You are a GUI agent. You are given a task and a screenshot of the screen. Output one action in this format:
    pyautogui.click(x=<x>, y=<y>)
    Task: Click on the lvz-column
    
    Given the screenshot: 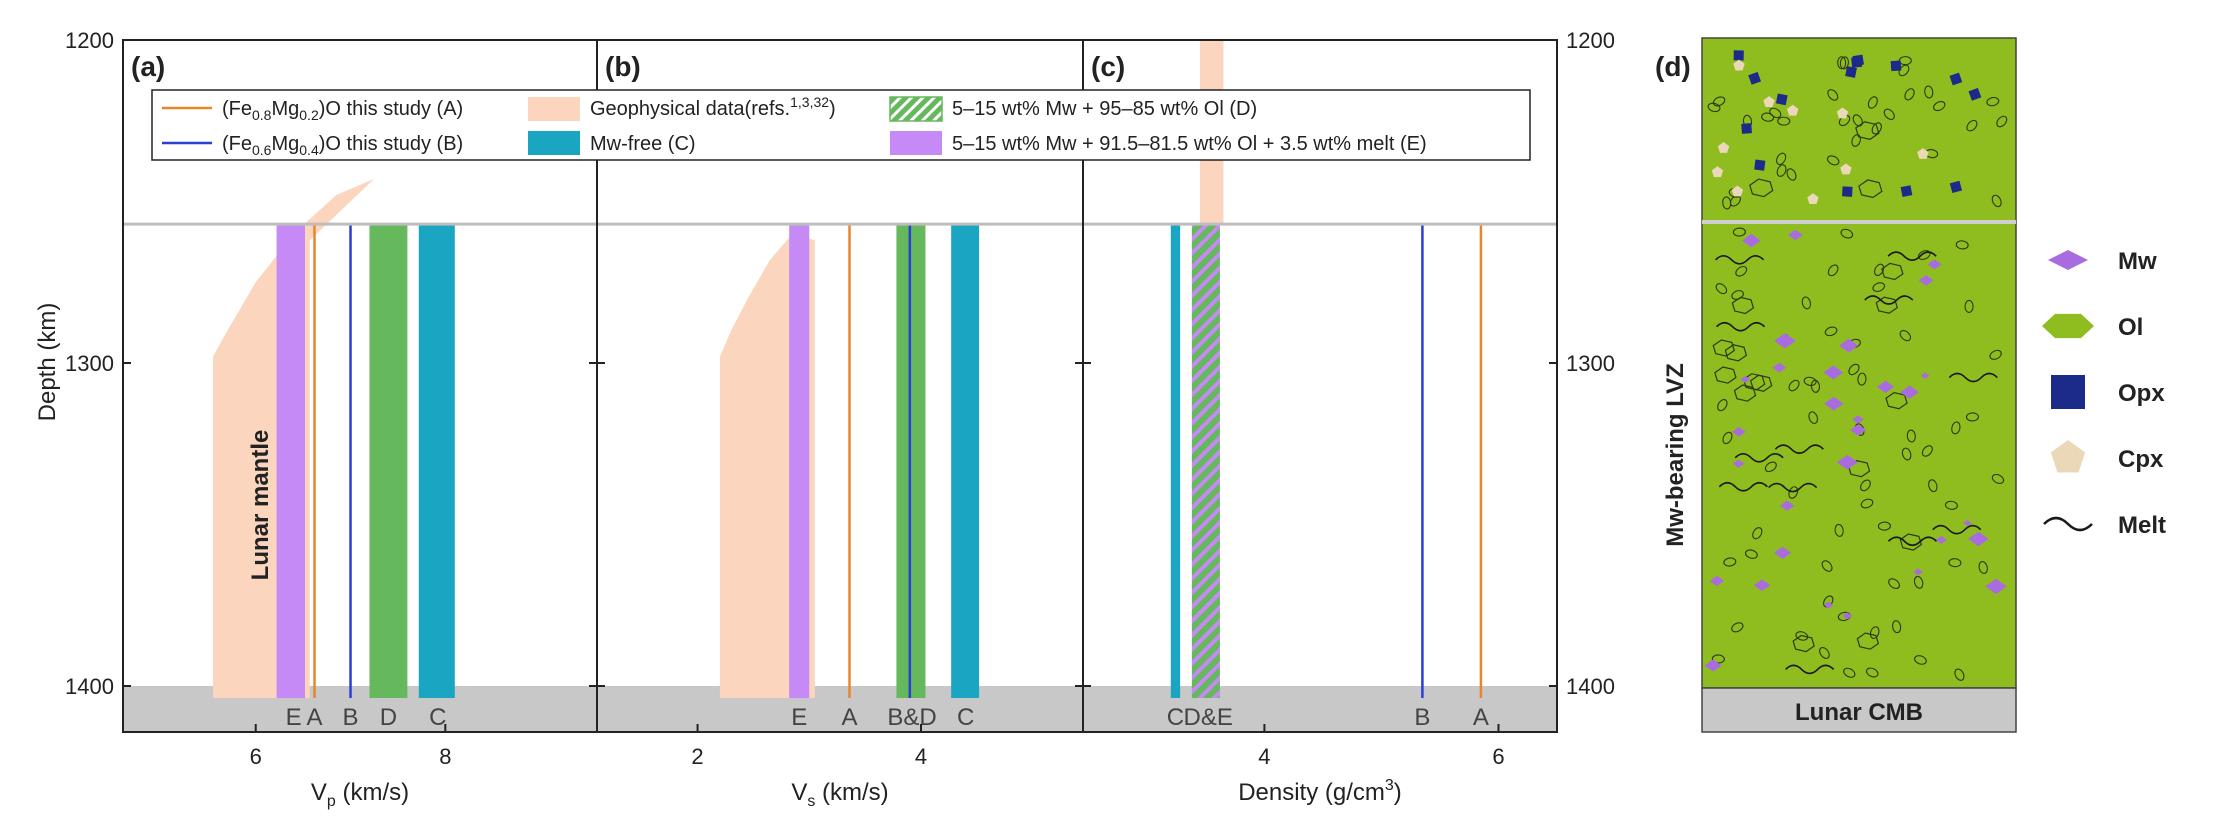 What is the action you would take?
    pyautogui.click(x=1859, y=363)
    